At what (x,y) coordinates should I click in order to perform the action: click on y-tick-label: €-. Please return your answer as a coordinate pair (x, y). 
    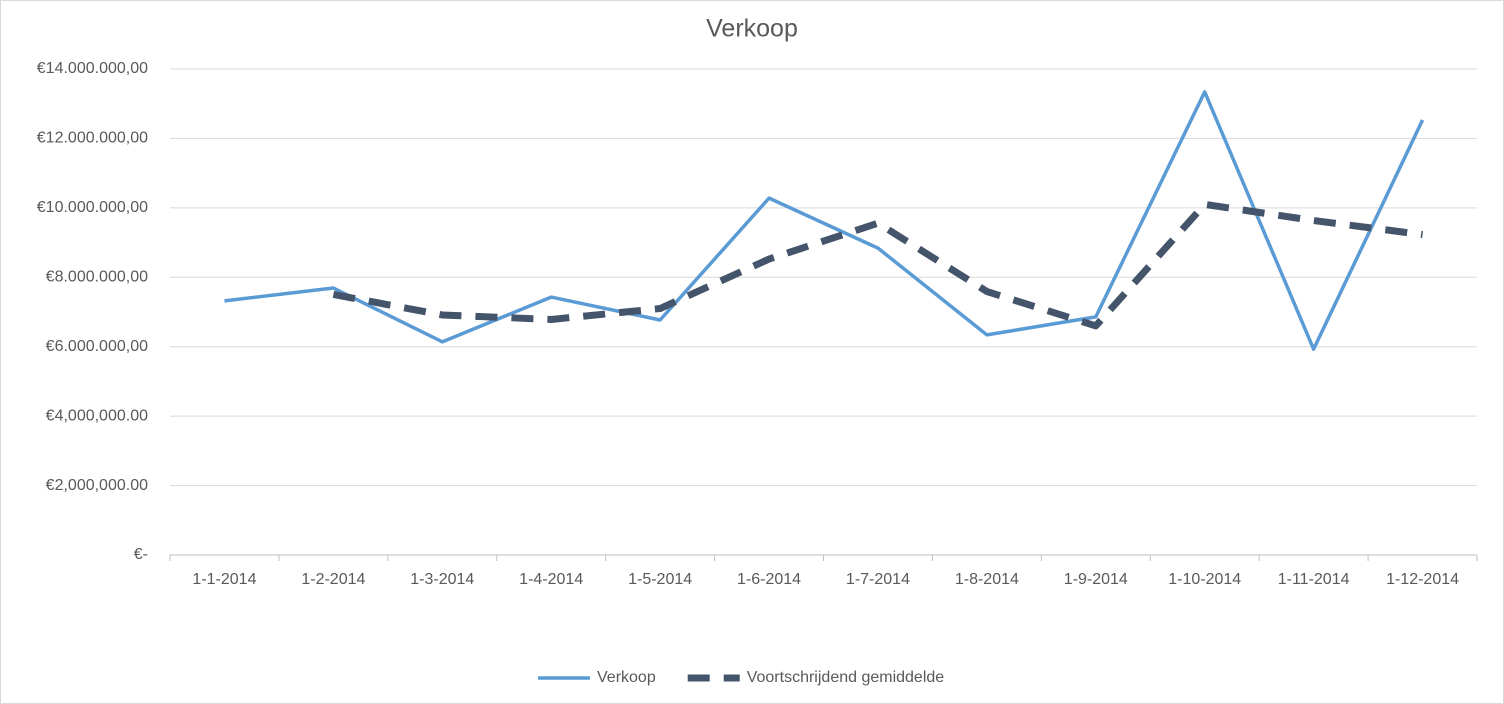
    Looking at the image, I should click on (141, 554).